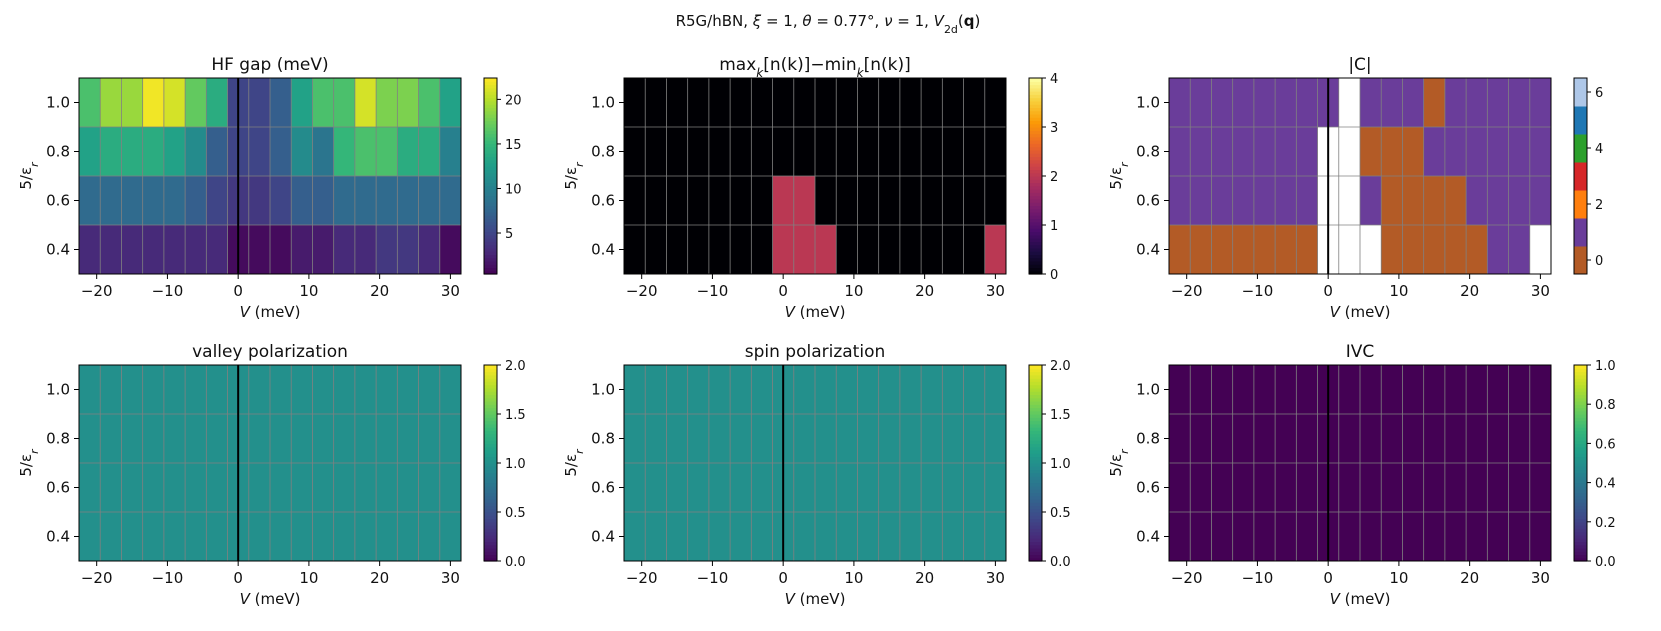  I want to click on panel-title: maxk[n(k)]−mink[n(k)], so click(815, 67).